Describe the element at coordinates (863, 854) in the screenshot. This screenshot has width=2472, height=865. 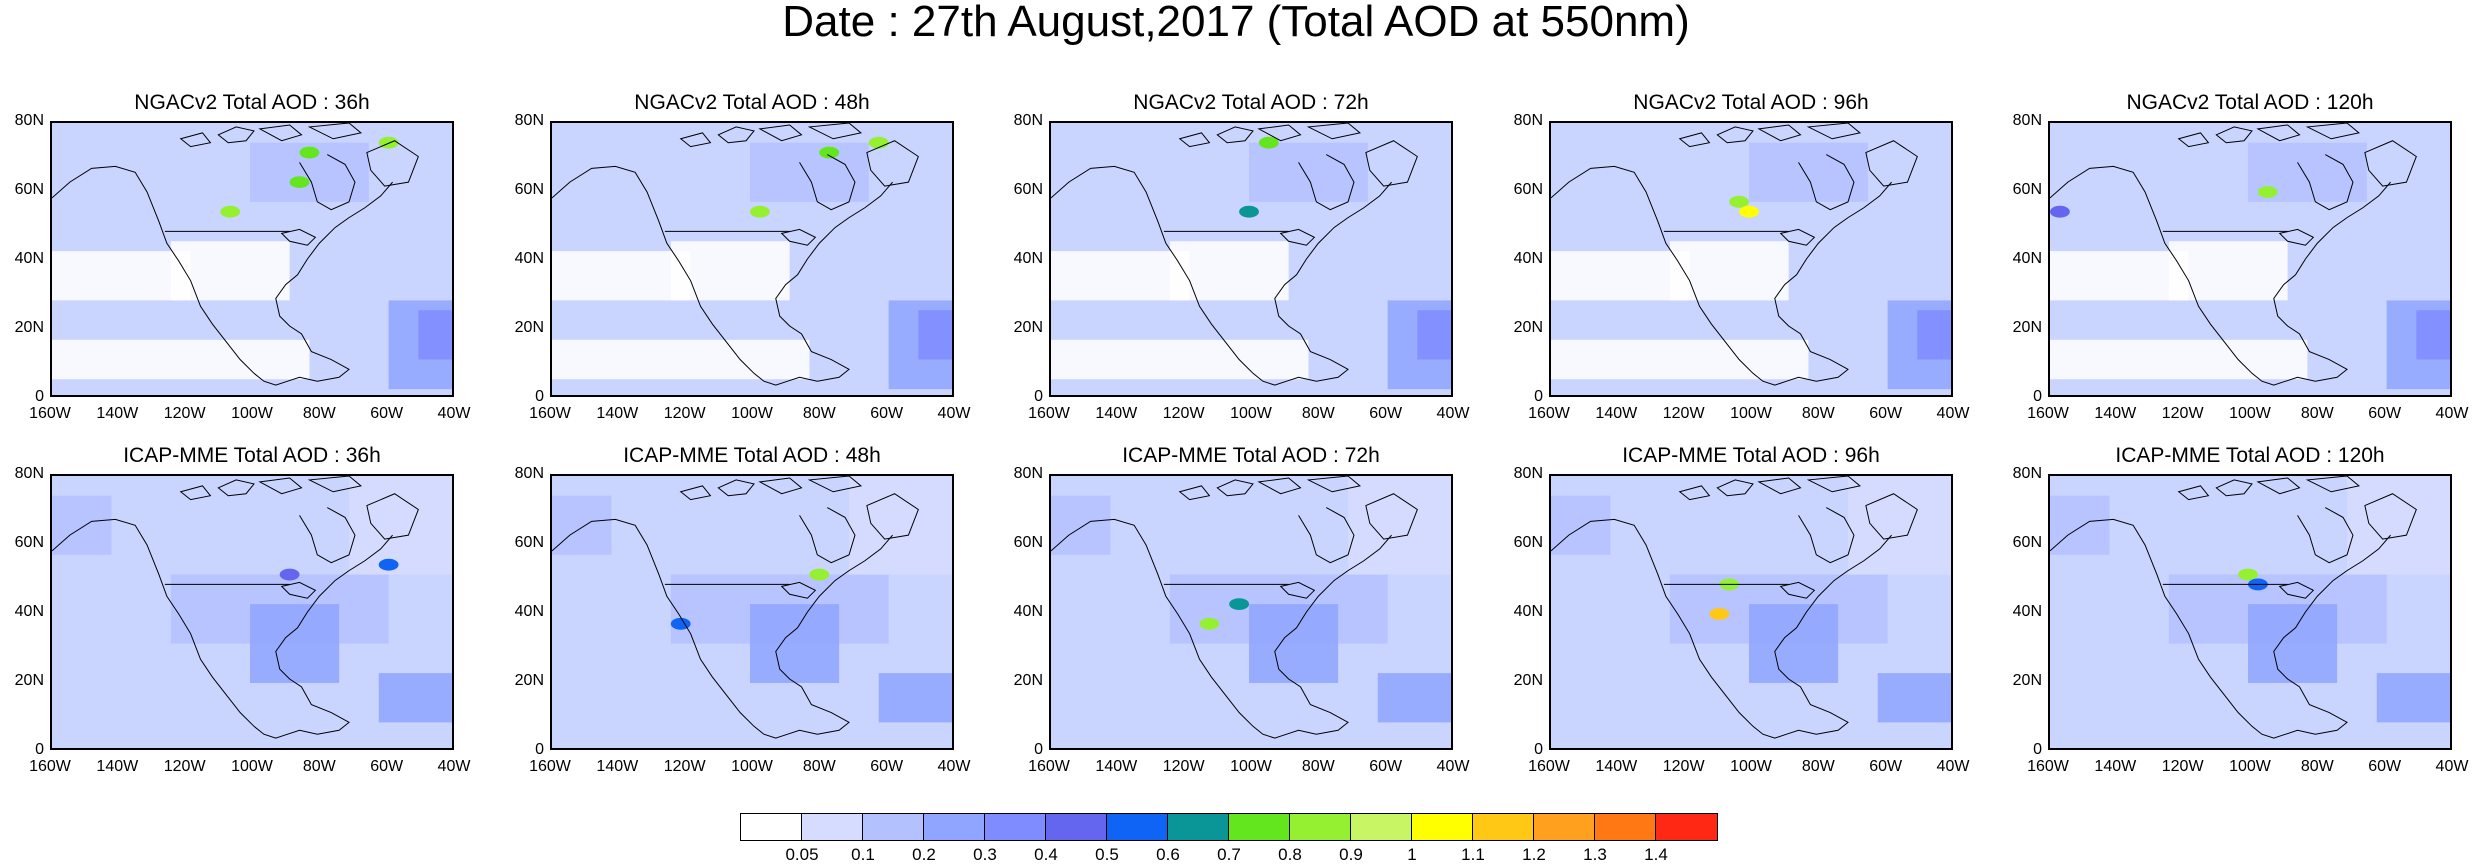
I see `colorbar-label: 0.1` at that location.